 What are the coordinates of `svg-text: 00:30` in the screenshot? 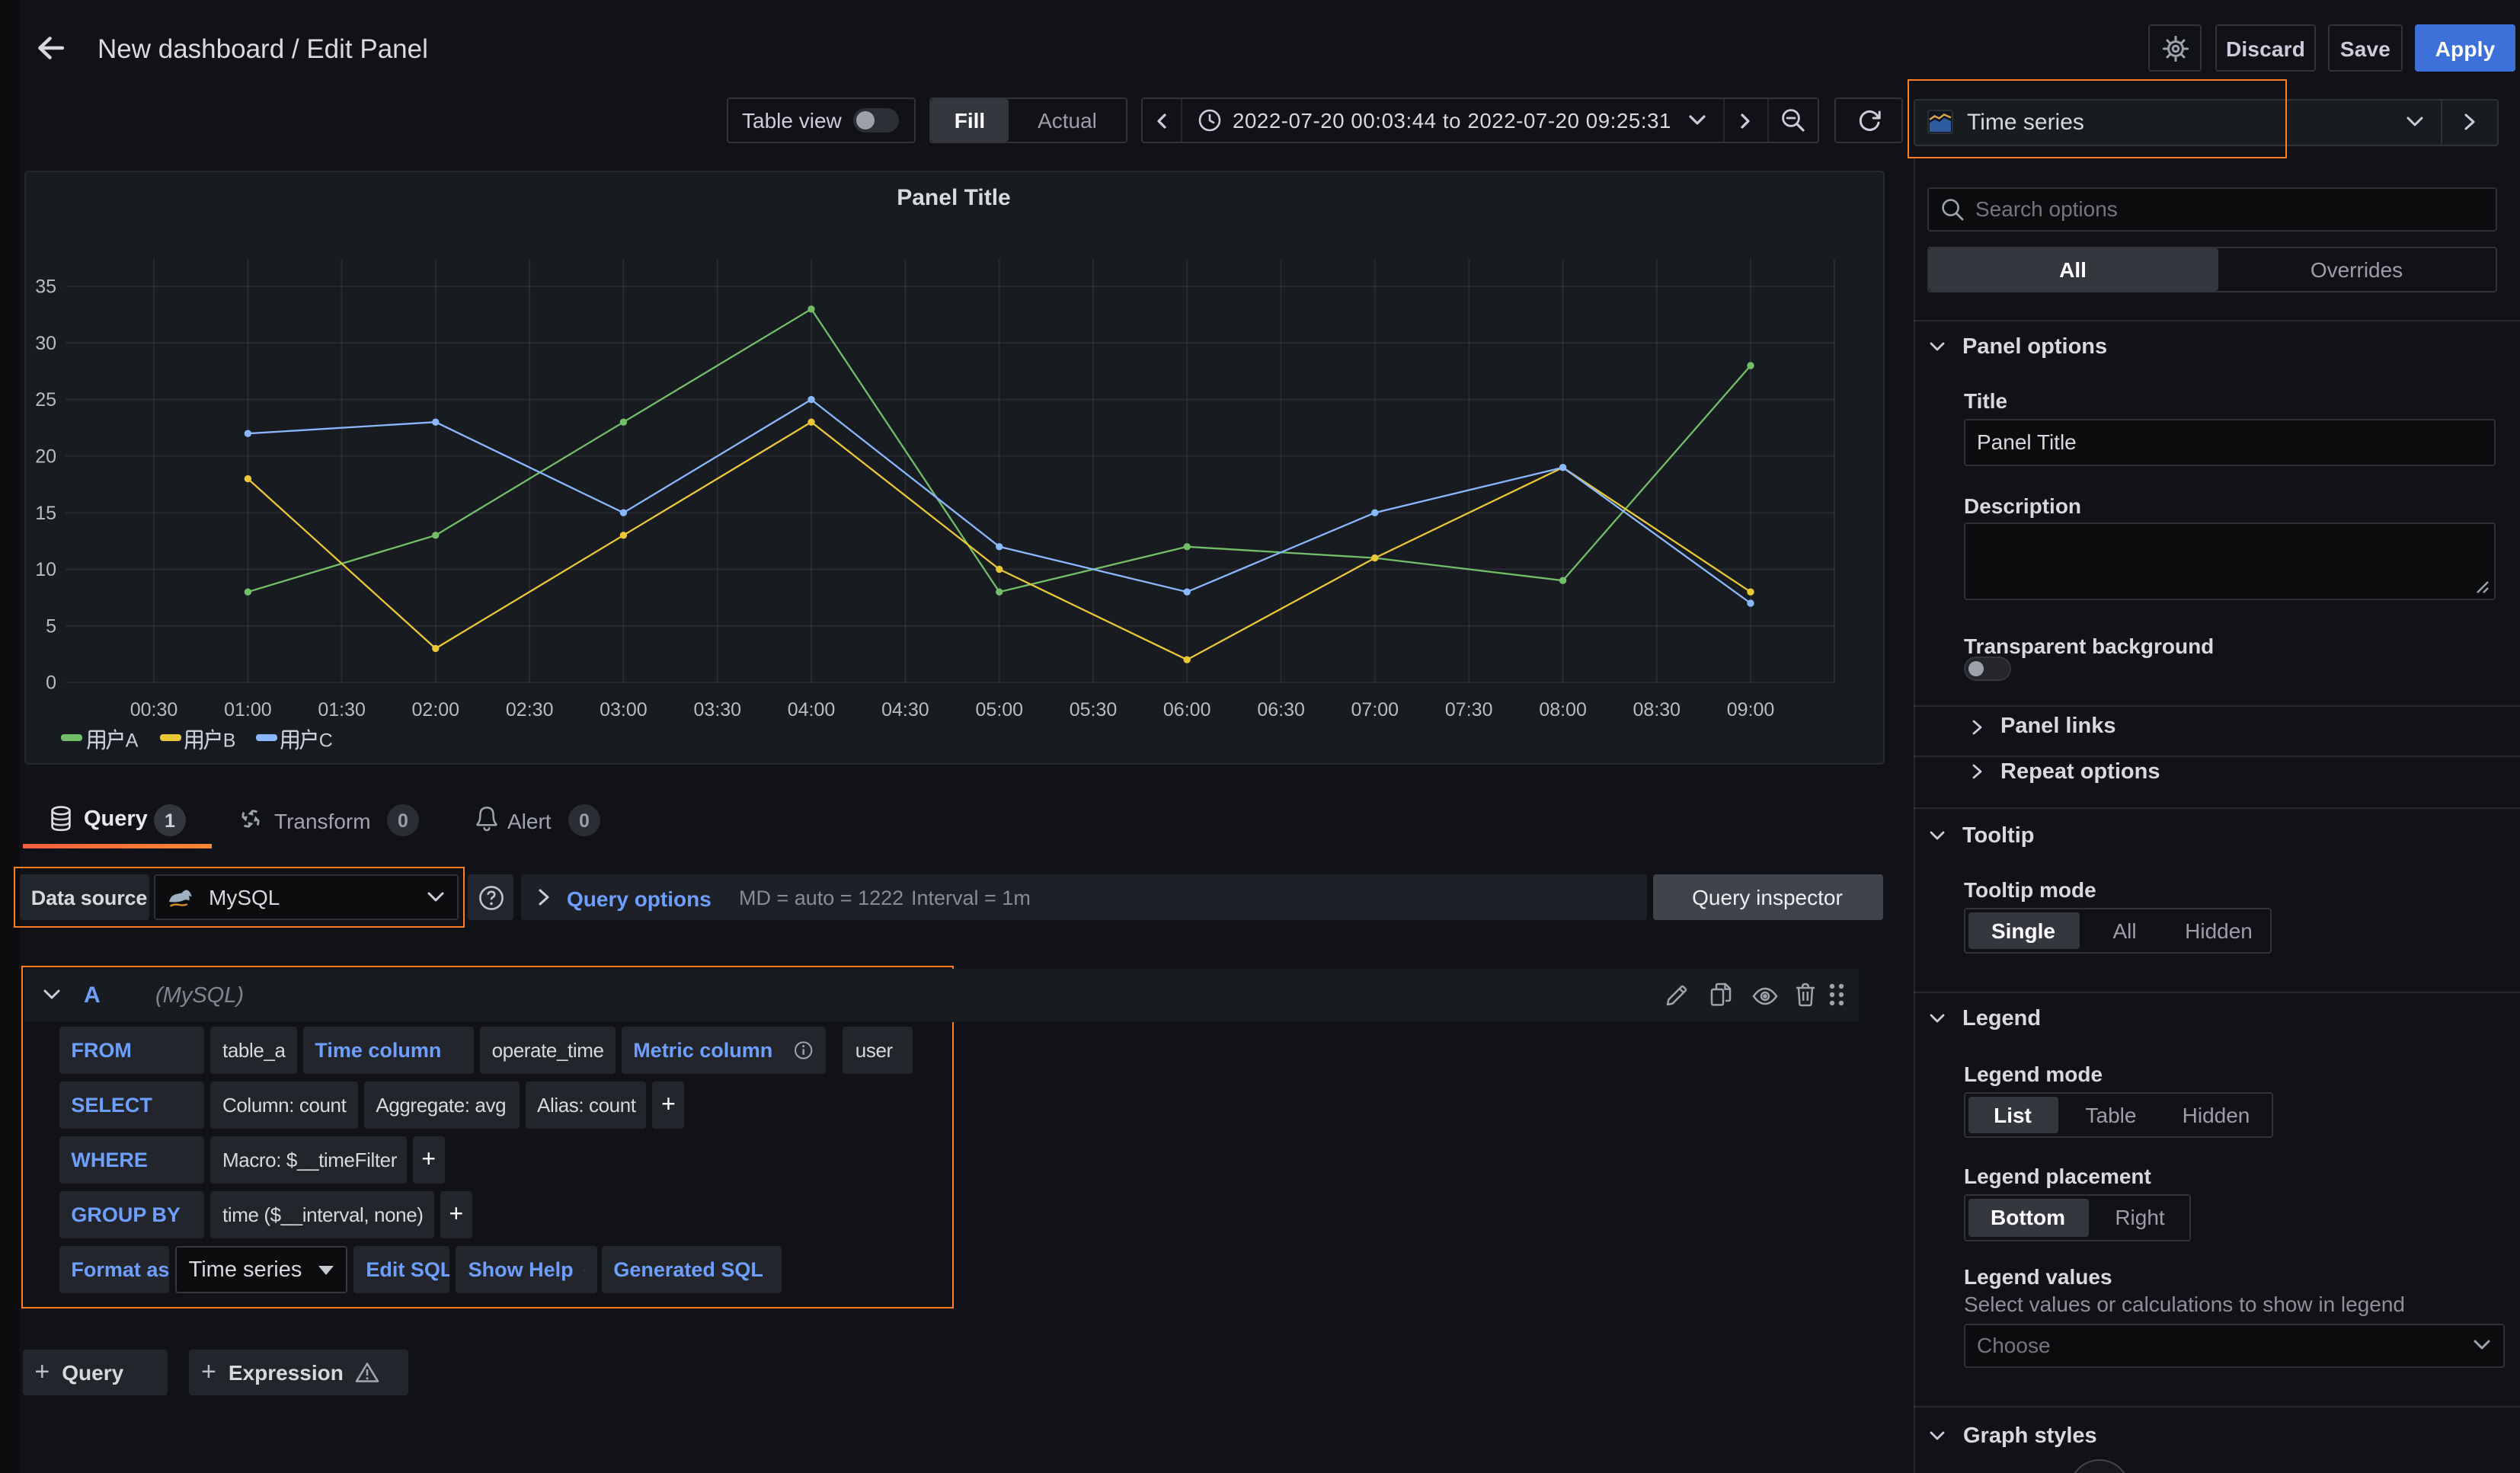 It's located at (154, 710).